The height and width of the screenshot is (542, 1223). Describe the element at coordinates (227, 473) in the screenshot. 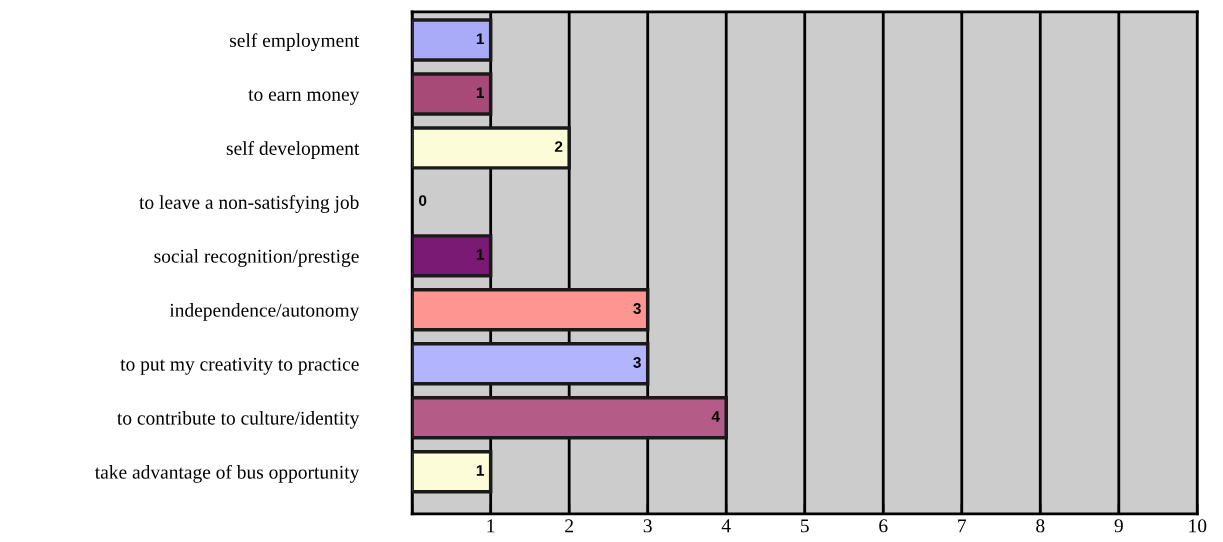

I see `y-tick-label: take advantage of bus opportunity` at that location.